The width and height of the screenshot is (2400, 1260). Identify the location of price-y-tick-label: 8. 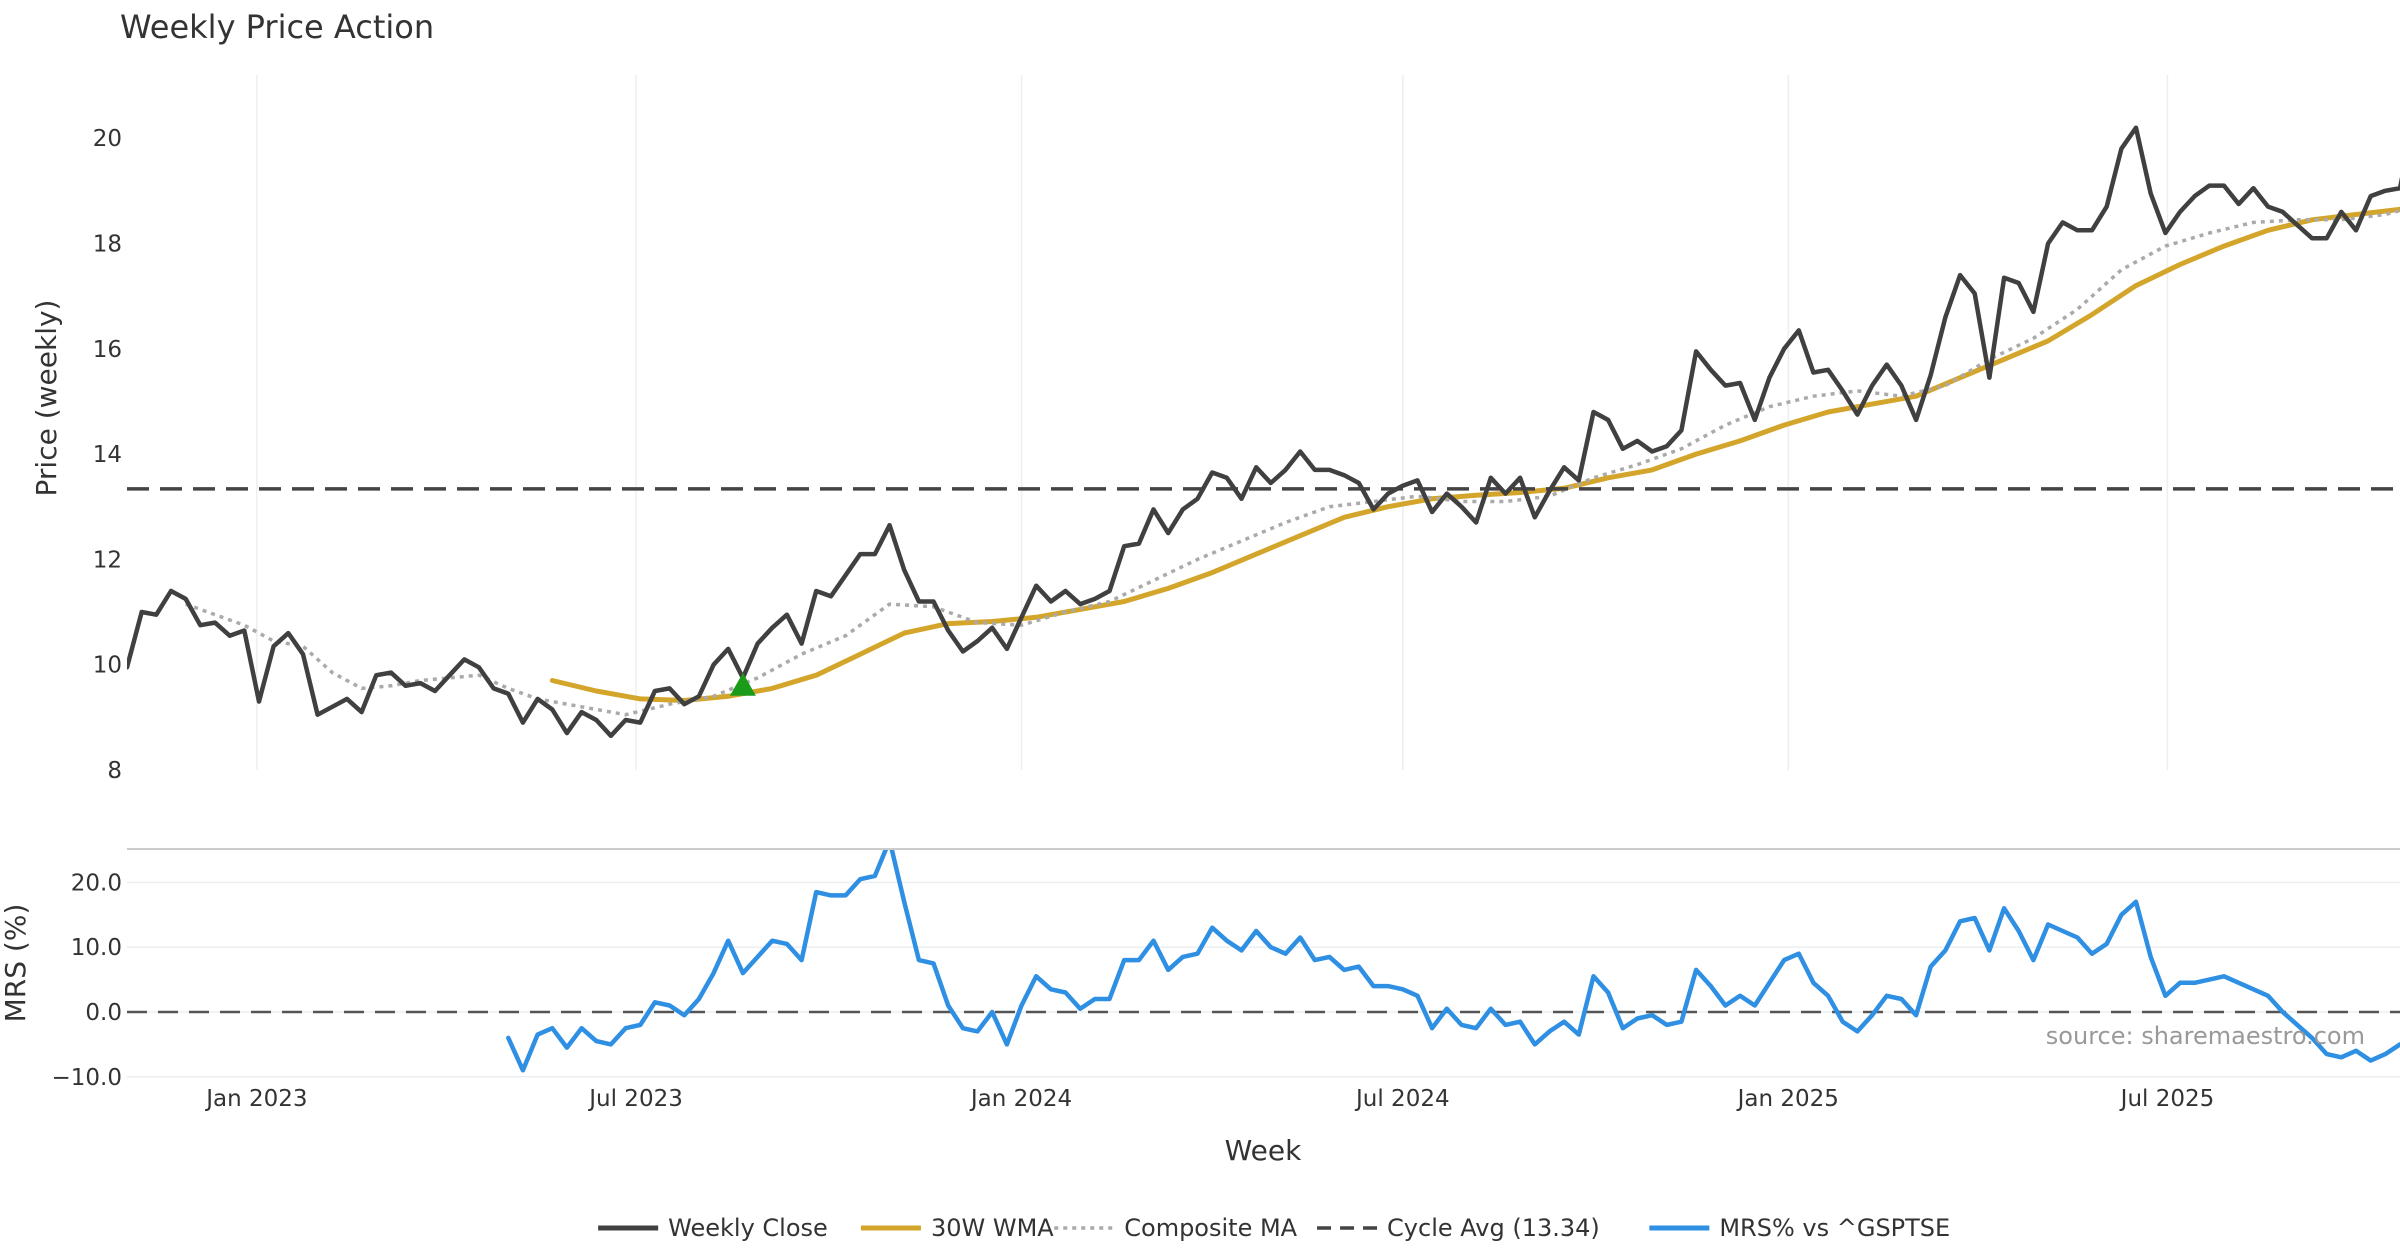
(114, 771).